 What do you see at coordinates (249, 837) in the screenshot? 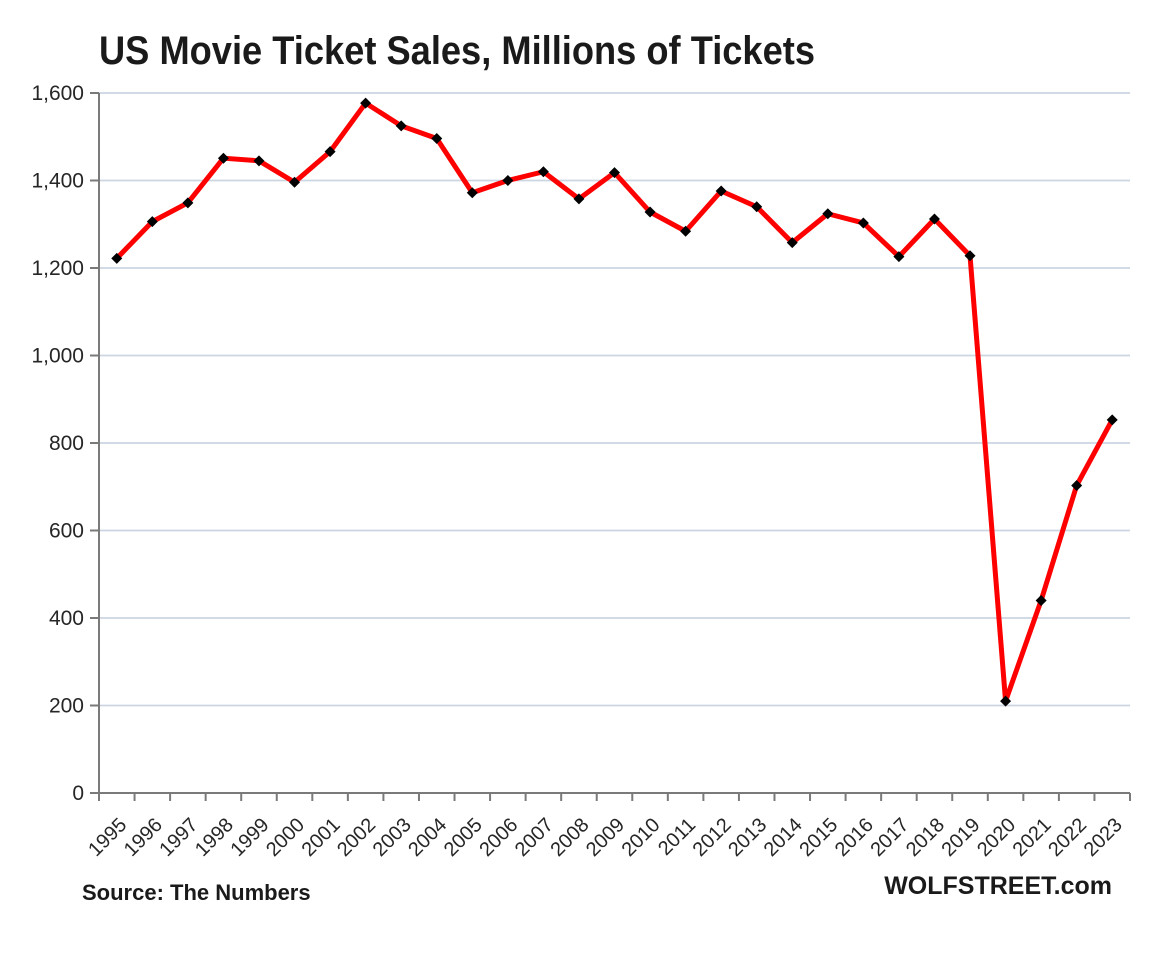
I see `x-axis-label: 1999` at bounding box center [249, 837].